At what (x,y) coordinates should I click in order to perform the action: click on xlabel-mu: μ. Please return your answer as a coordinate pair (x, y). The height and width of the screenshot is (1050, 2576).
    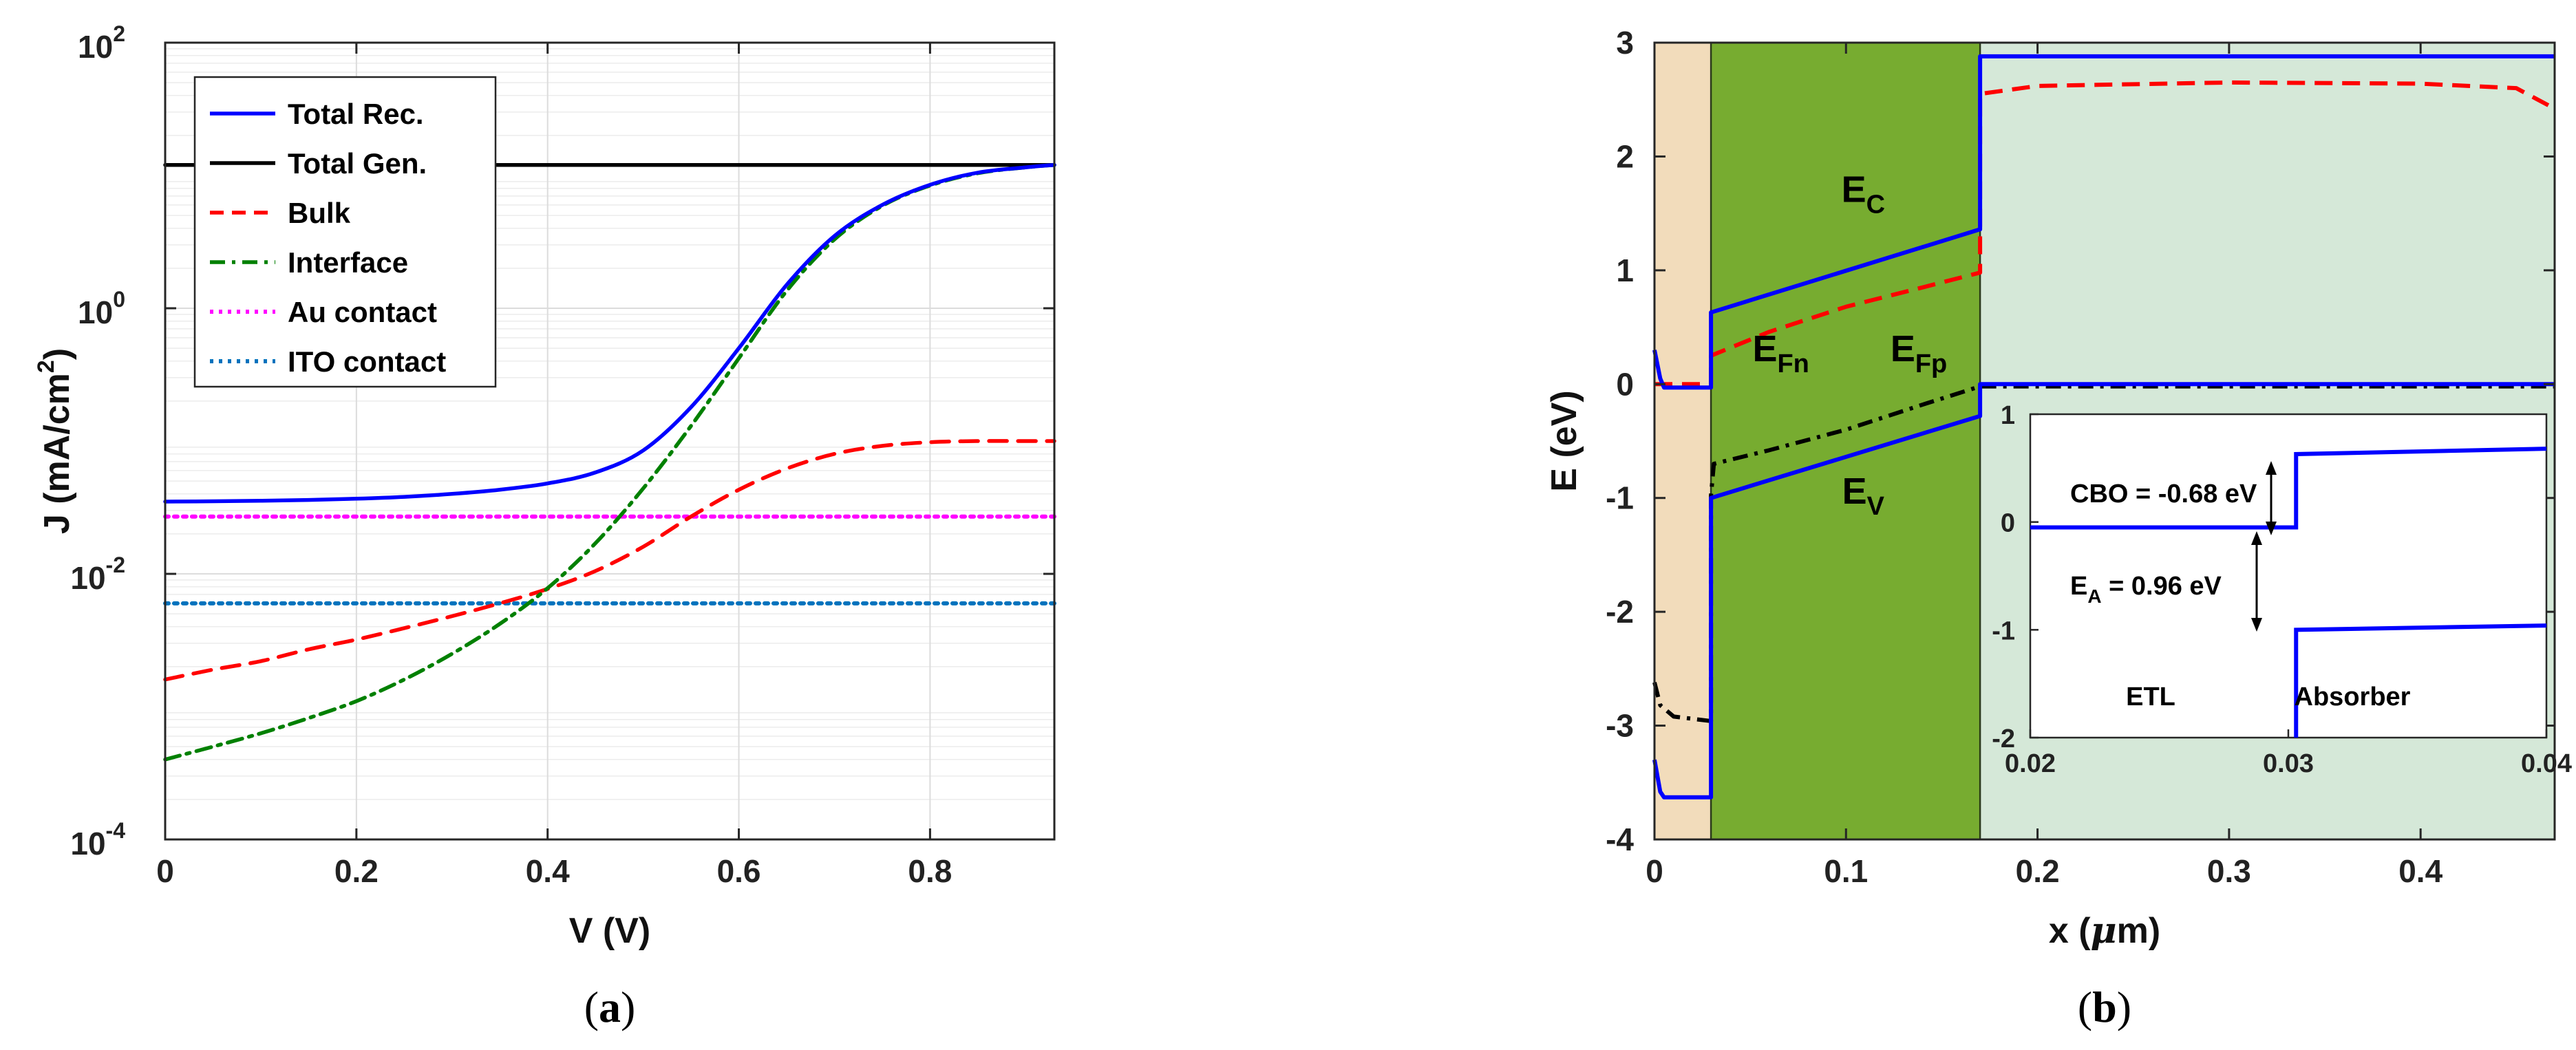
    Looking at the image, I should click on (2104, 931).